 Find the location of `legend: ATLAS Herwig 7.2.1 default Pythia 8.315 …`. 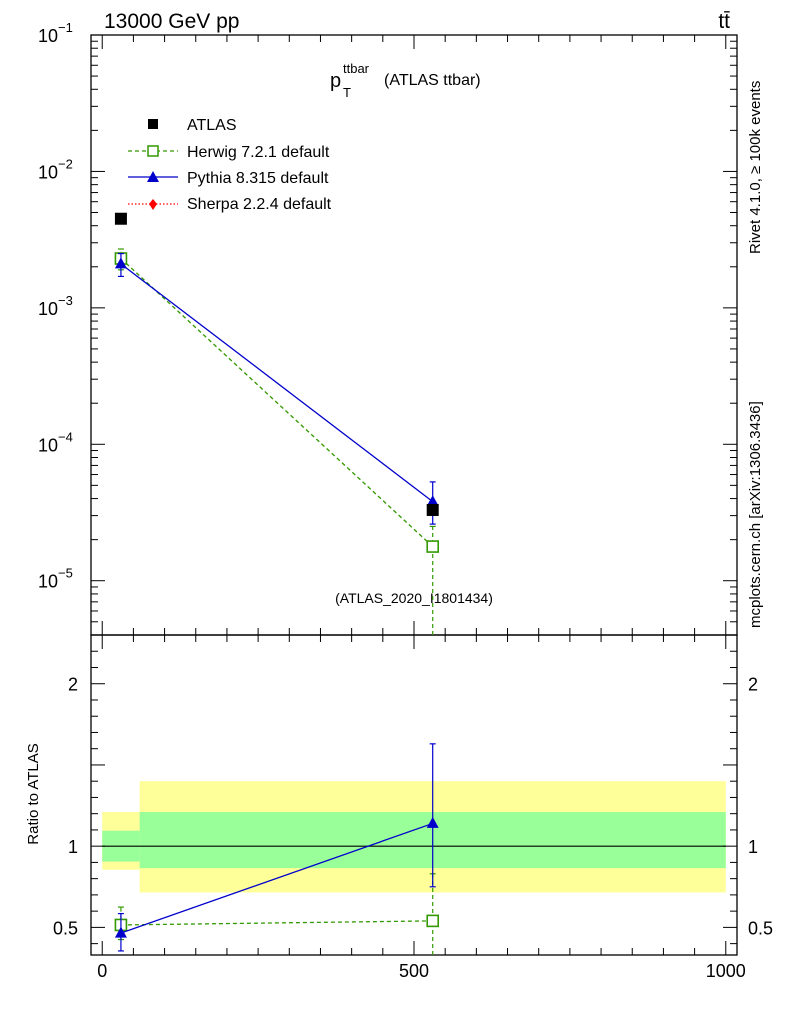

legend: ATLAS Herwig 7.2.1 default Pythia 8.315 … is located at coordinates (230, 165).